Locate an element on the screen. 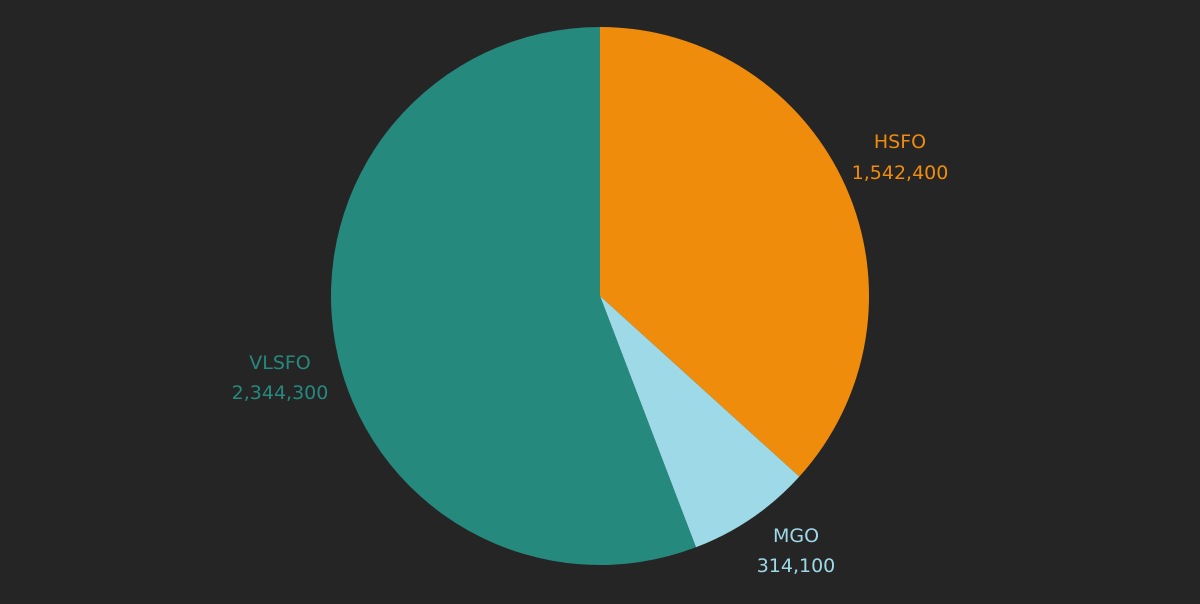  pie-slice-mgo is located at coordinates (700, 422).